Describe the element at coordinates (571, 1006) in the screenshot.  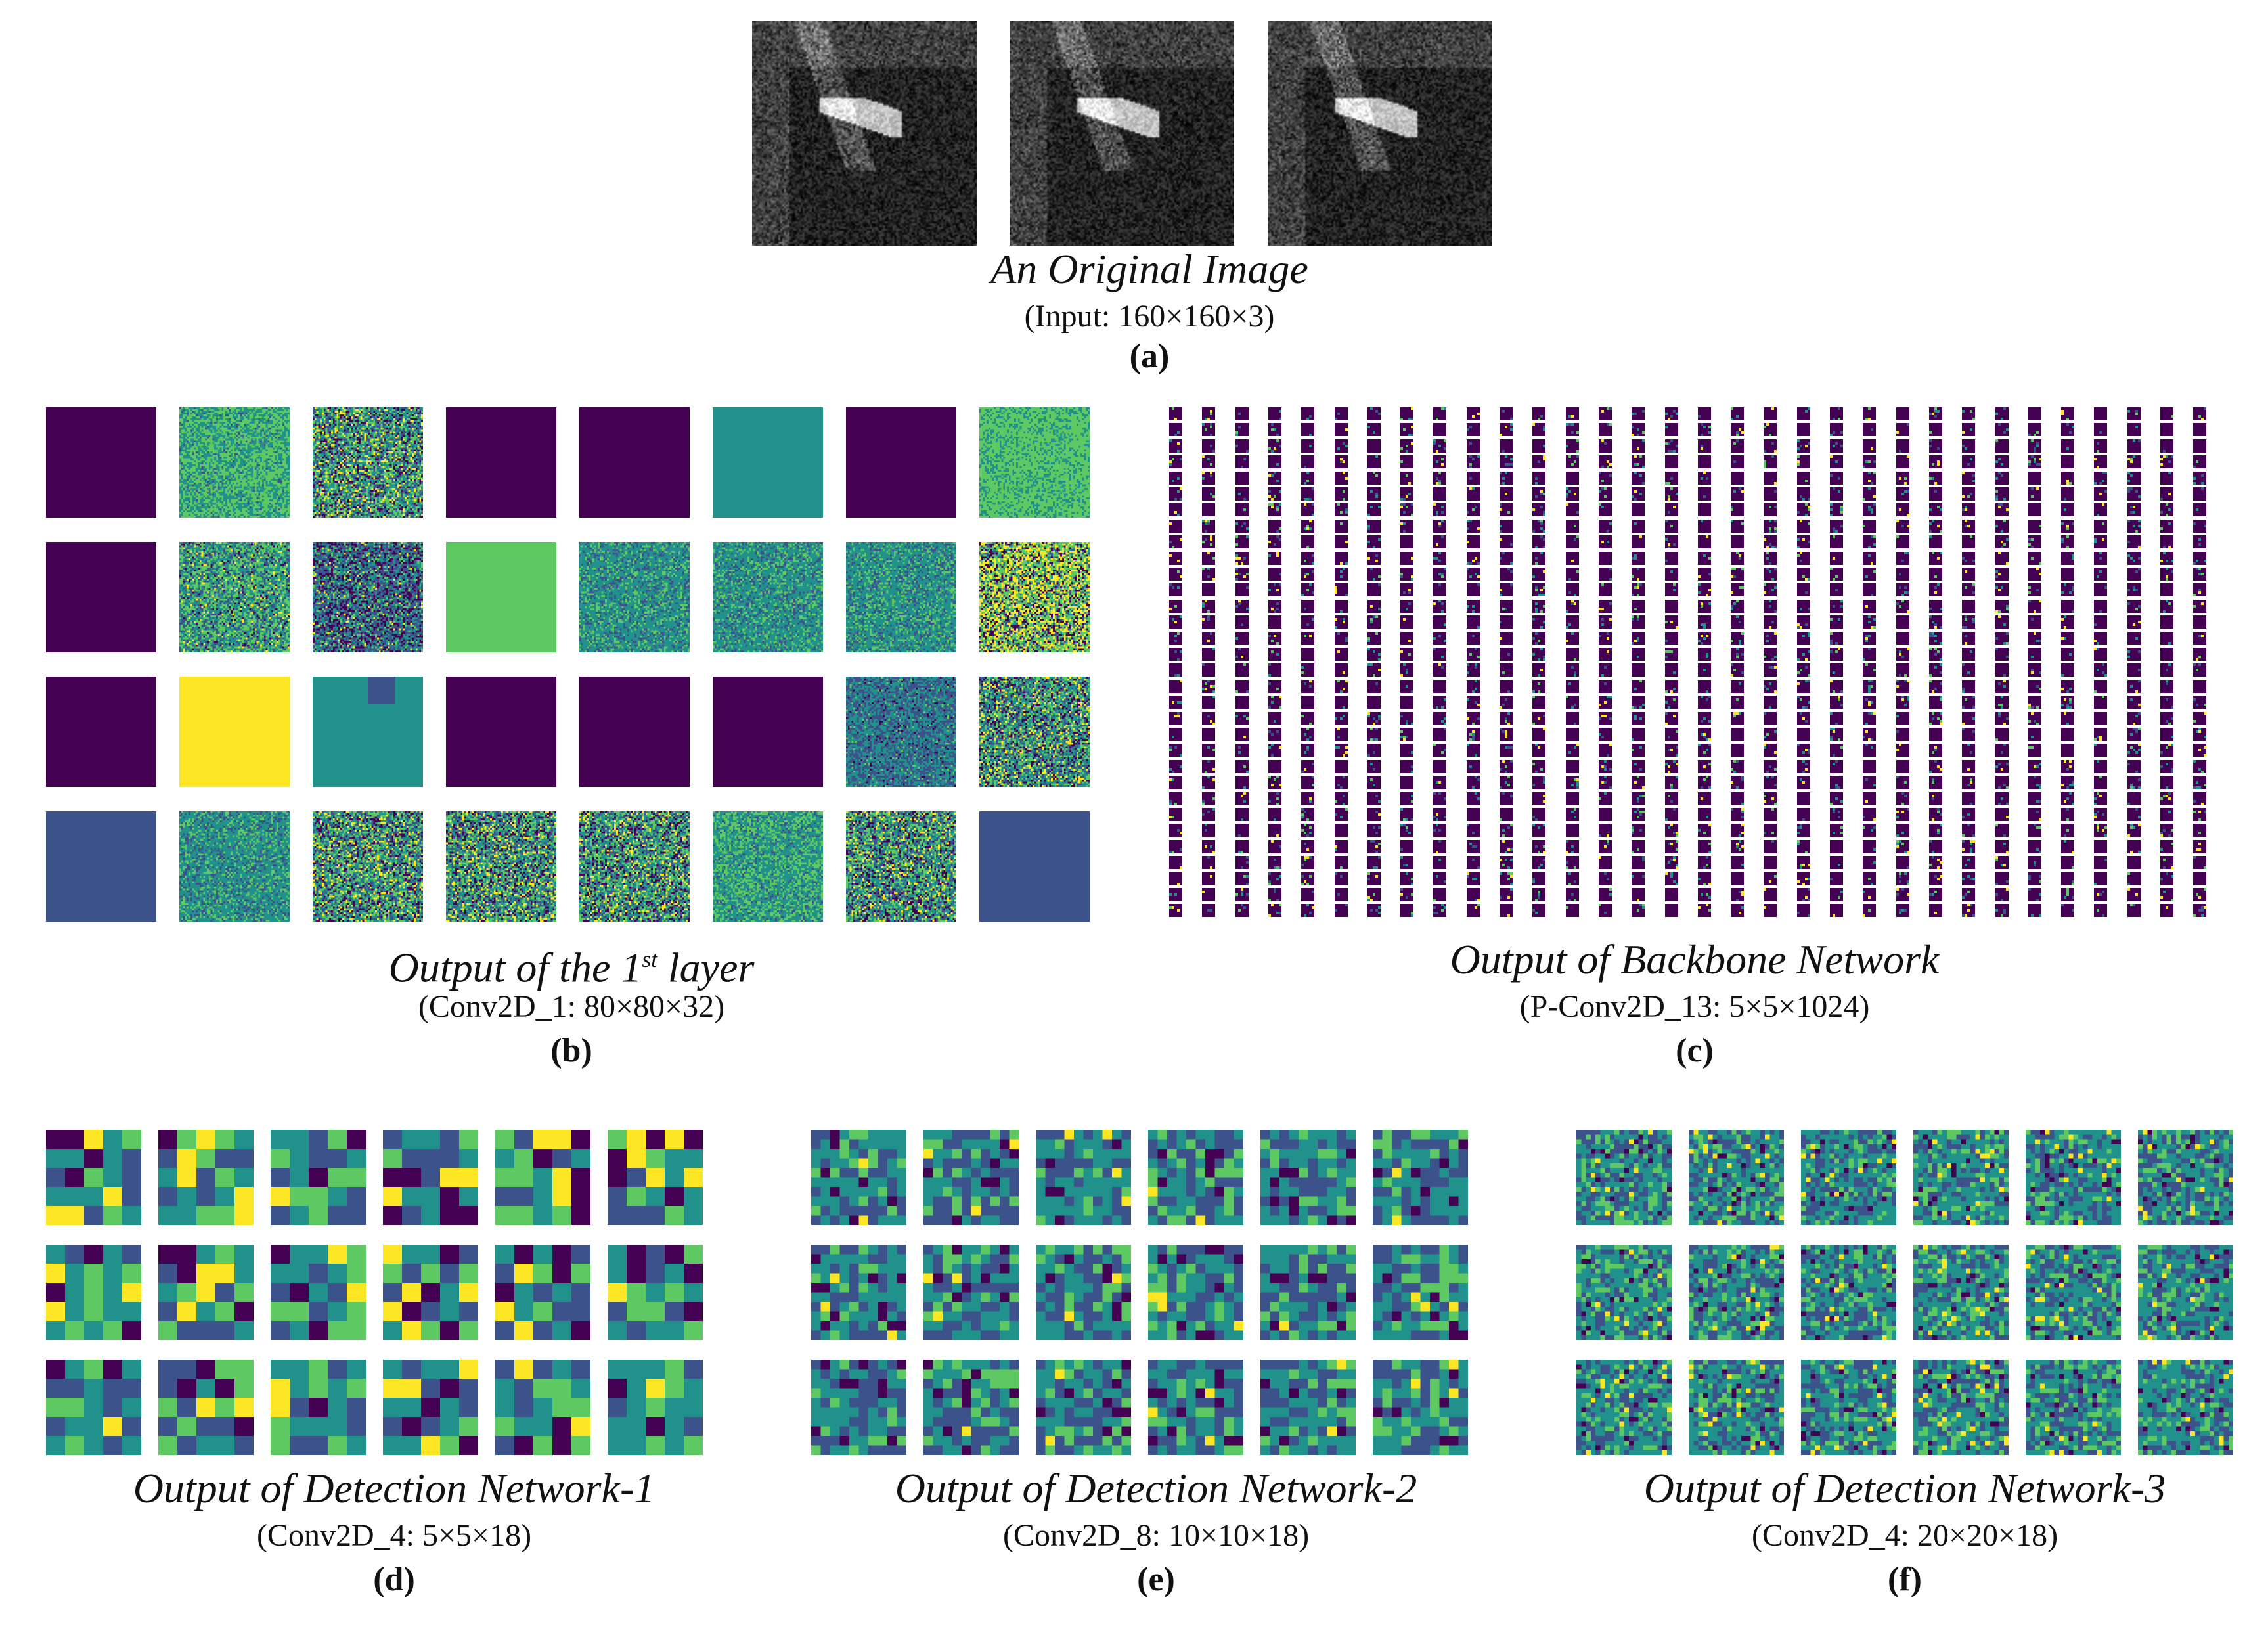
I see `panel-b-subtitle: (Conv2D_1: 80×80×32)` at that location.